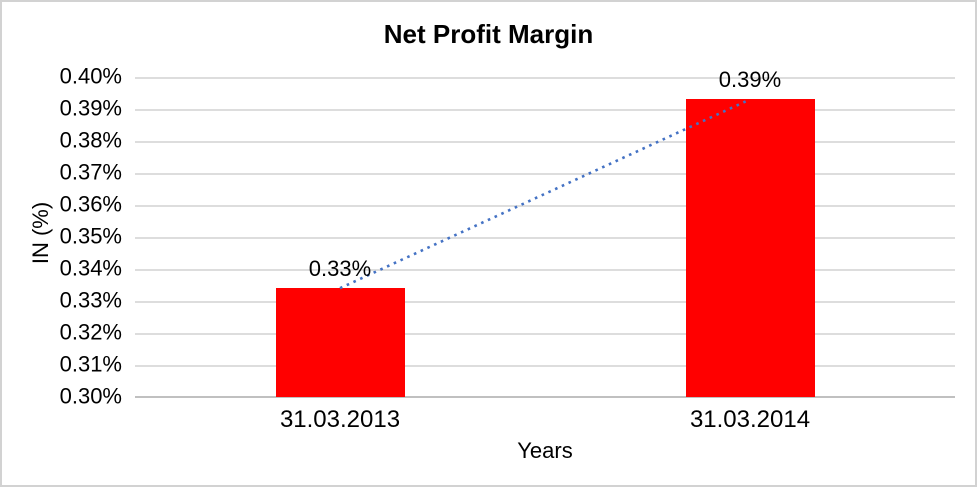  I want to click on x-axis-title: Years, so click(545, 450).